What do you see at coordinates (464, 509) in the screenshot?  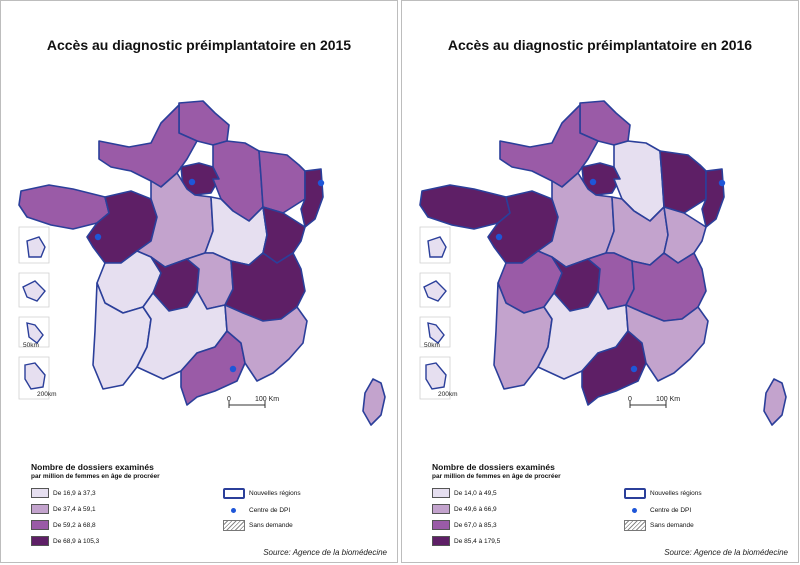 I see `legend-class-2: De 49,6 à 66,9` at bounding box center [464, 509].